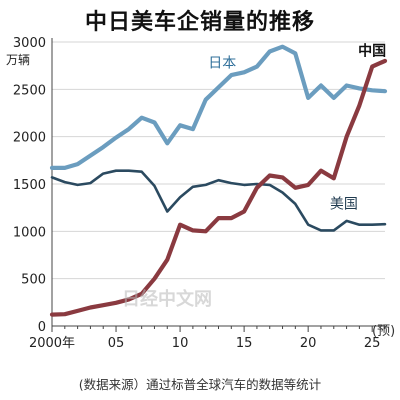 This screenshot has width=400, height=400. What do you see at coordinates (205, 343) in the screenshot?
I see `x-tick-labels: 2000年 05 10 15 20 25` at bounding box center [205, 343].